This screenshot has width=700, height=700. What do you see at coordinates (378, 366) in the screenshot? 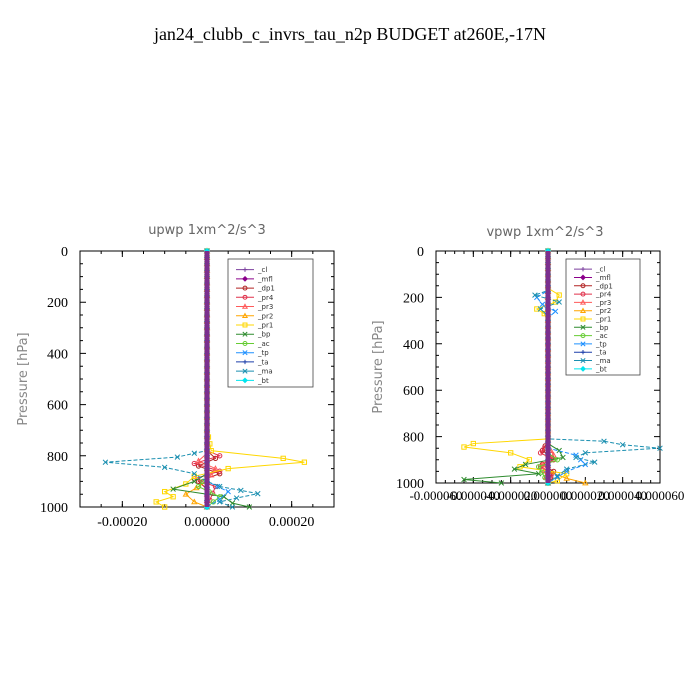
I see `vpwp-y-axis-label: Pressure [hPa]` at bounding box center [378, 366].